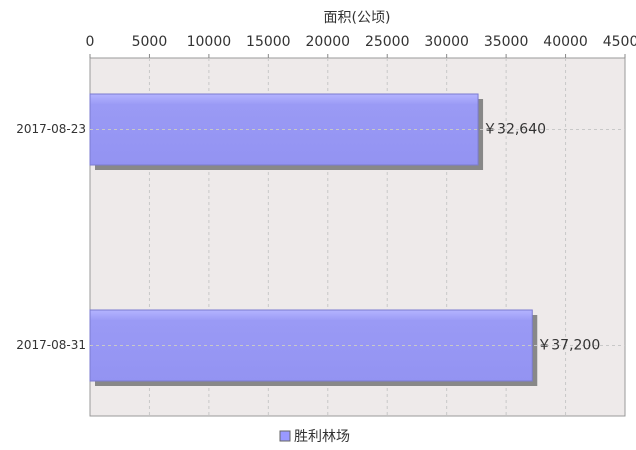 This screenshot has height=450, width=636. What do you see at coordinates (568, 346) in the screenshot?
I see `data-label: ￥37,200` at bounding box center [568, 346].